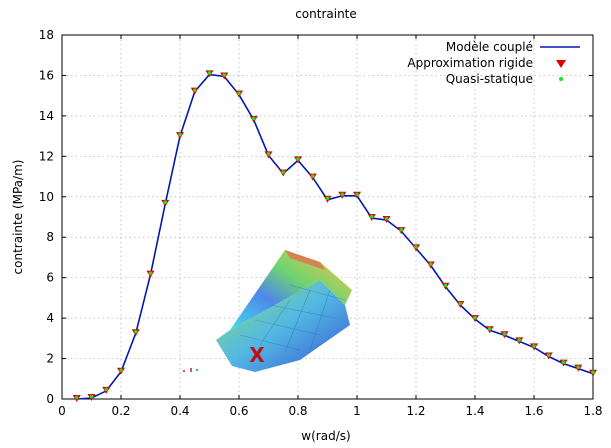  What do you see at coordinates (592, 411) in the screenshot?
I see `x-tick-label: 1.8` at bounding box center [592, 411].